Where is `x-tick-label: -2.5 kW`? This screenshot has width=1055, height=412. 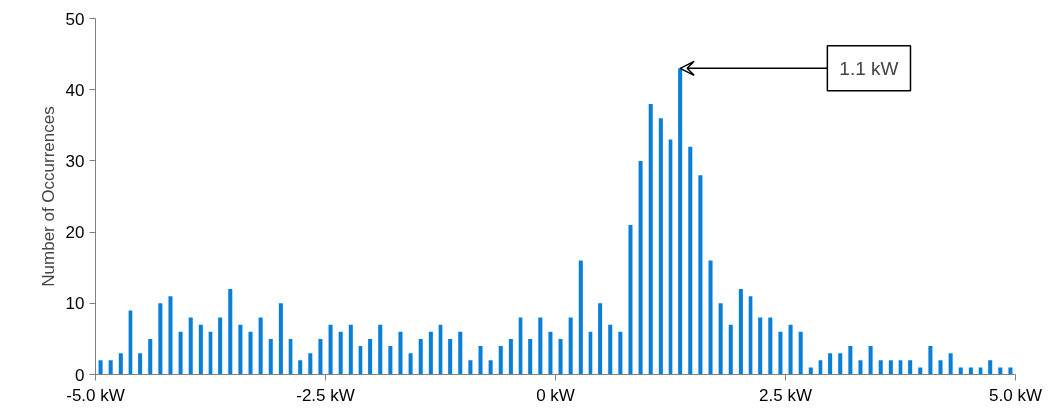 x-tick-label: -2.5 kW is located at coordinates (325, 395).